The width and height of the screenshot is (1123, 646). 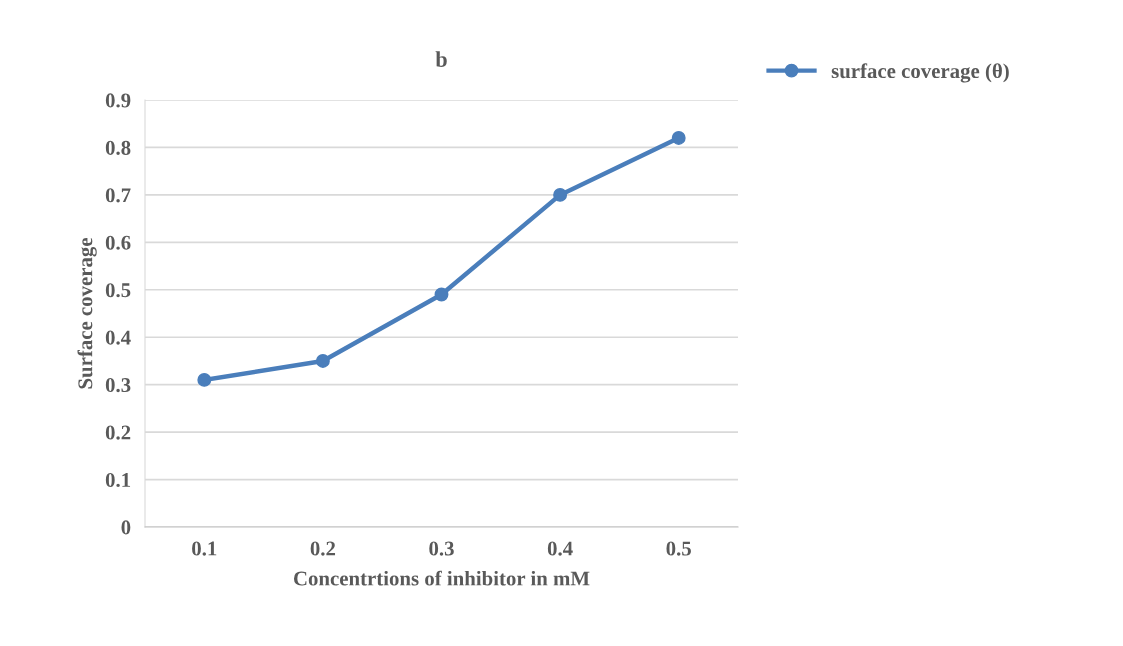 I want to click on legend-label: surface coverage (θ), so click(x=920, y=73).